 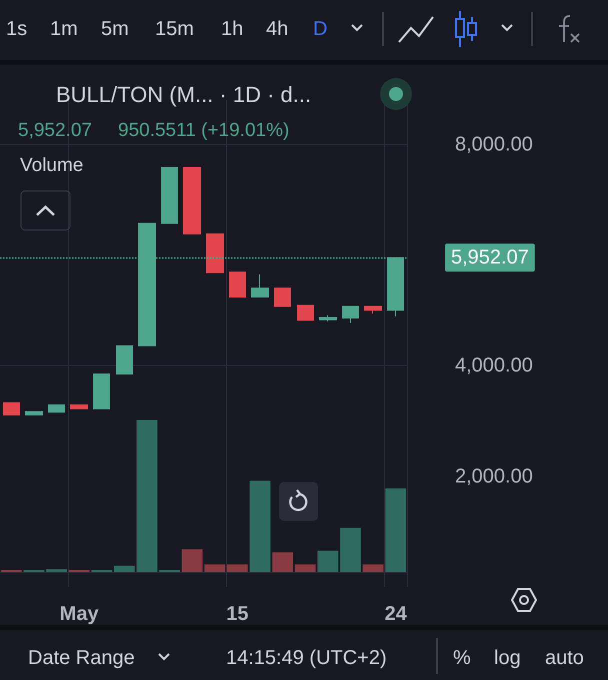 I want to click on text: Date Range, so click(x=81, y=658).